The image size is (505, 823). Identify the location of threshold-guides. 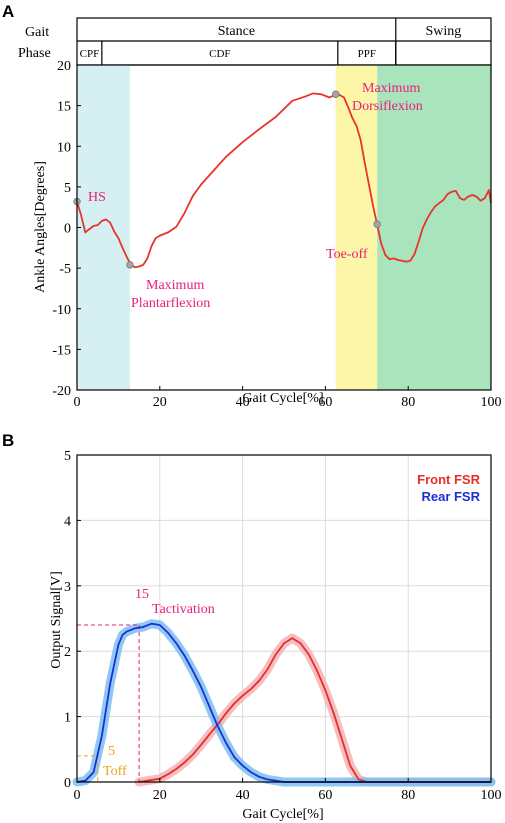
(108, 703).